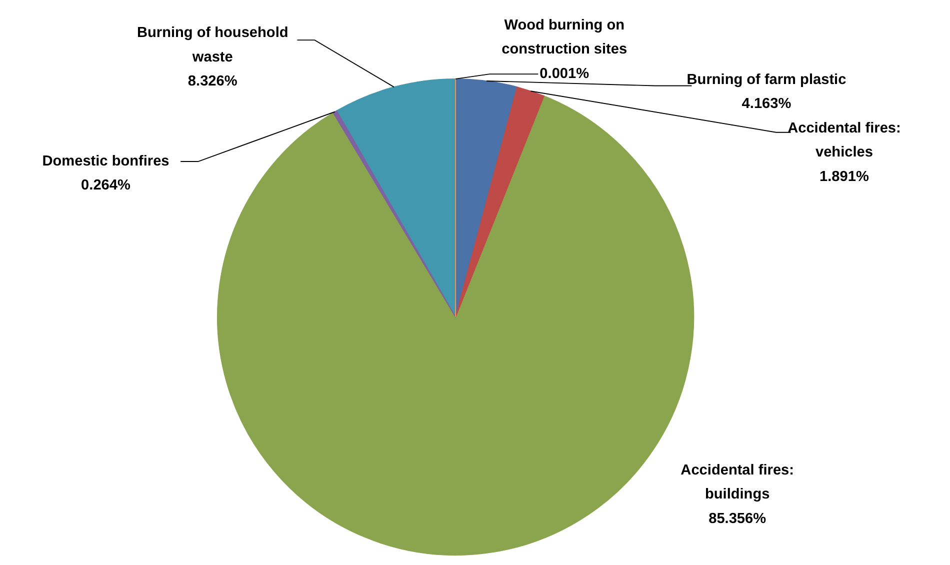  I want to click on data-label: 0.001%, so click(565, 74).